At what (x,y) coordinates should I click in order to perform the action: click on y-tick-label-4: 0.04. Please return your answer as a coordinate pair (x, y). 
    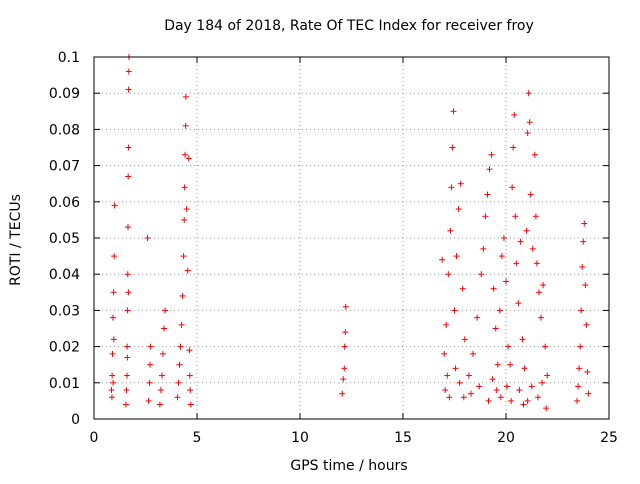
    Looking at the image, I should click on (64, 275).